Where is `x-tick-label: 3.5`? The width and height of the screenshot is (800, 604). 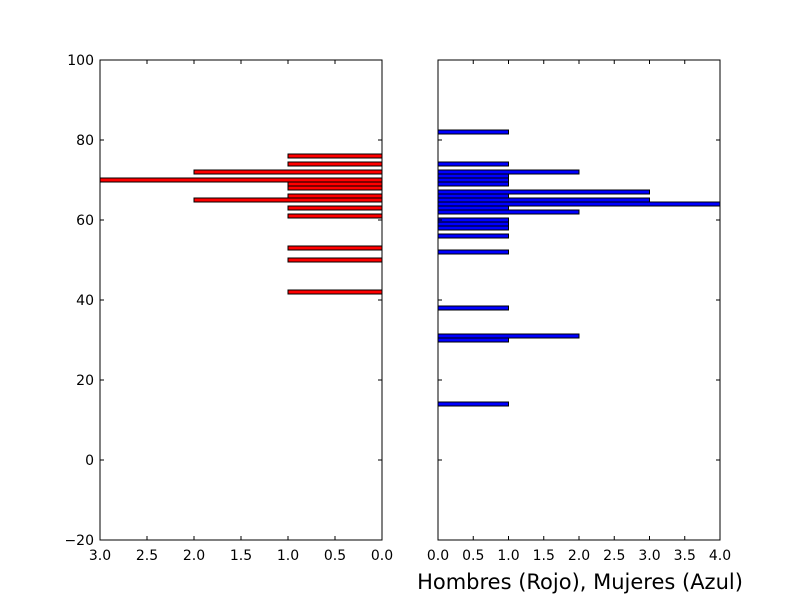 x-tick-label: 3.5 is located at coordinates (685, 556).